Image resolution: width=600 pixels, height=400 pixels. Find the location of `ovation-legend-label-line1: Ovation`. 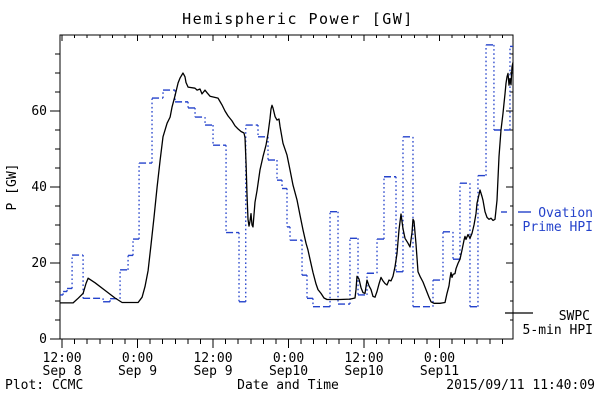

ovation-legend-label-line1: Ovation is located at coordinates (565, 213).